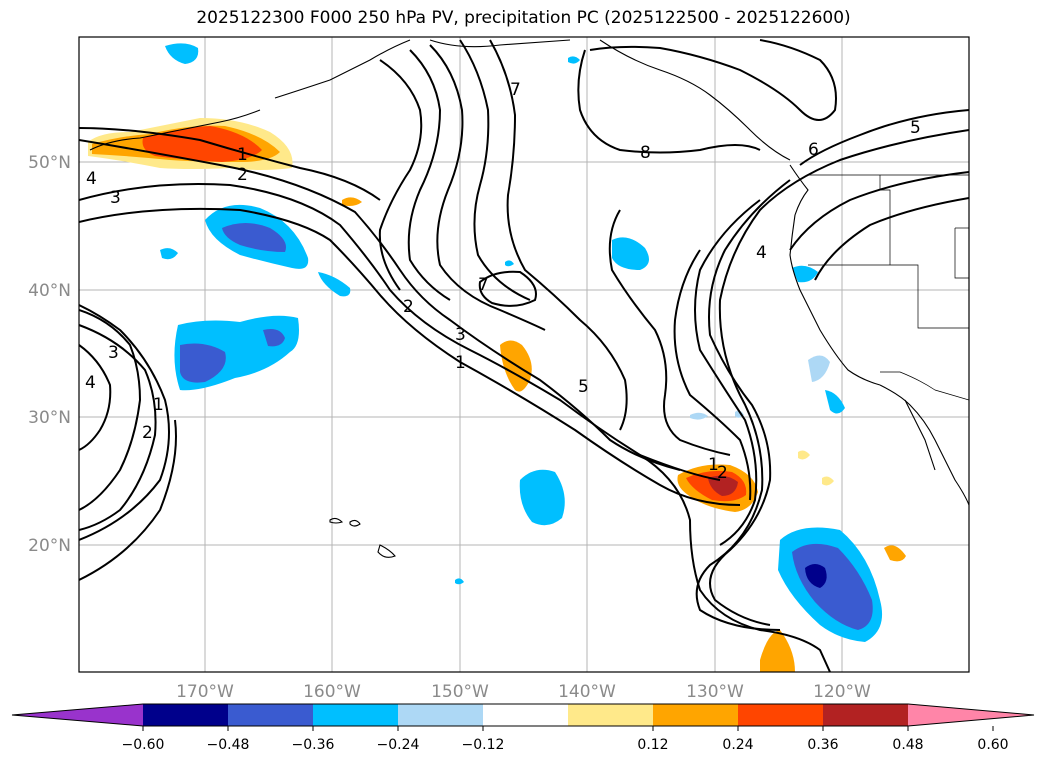 This screenshot has height=765, width=1047. What do you see at coordinates (49, 546) in the screenshot?
I see `lat-label: 20°N` at bounding box center [49, 546].